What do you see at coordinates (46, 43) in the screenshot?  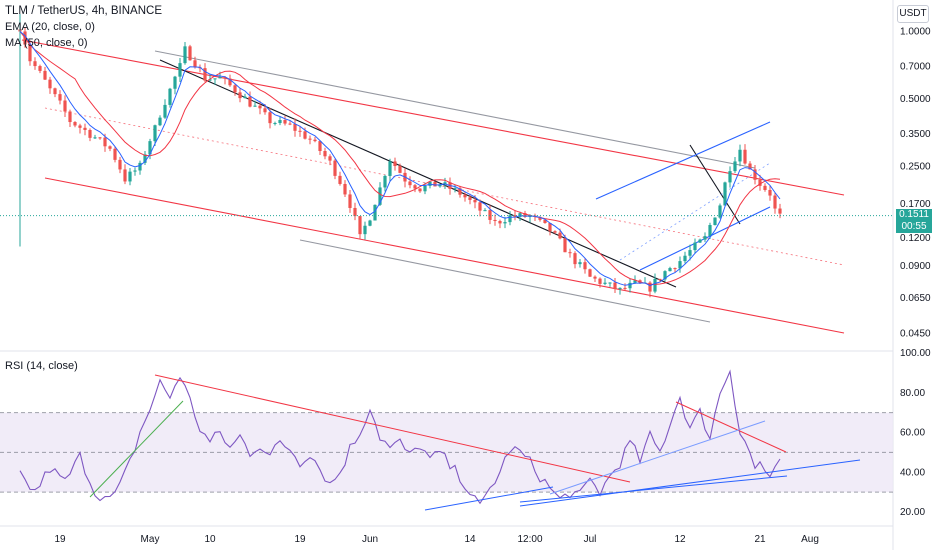 I see `ma-legend: MA (50, close, 0)` at bounding box center [46, 43].